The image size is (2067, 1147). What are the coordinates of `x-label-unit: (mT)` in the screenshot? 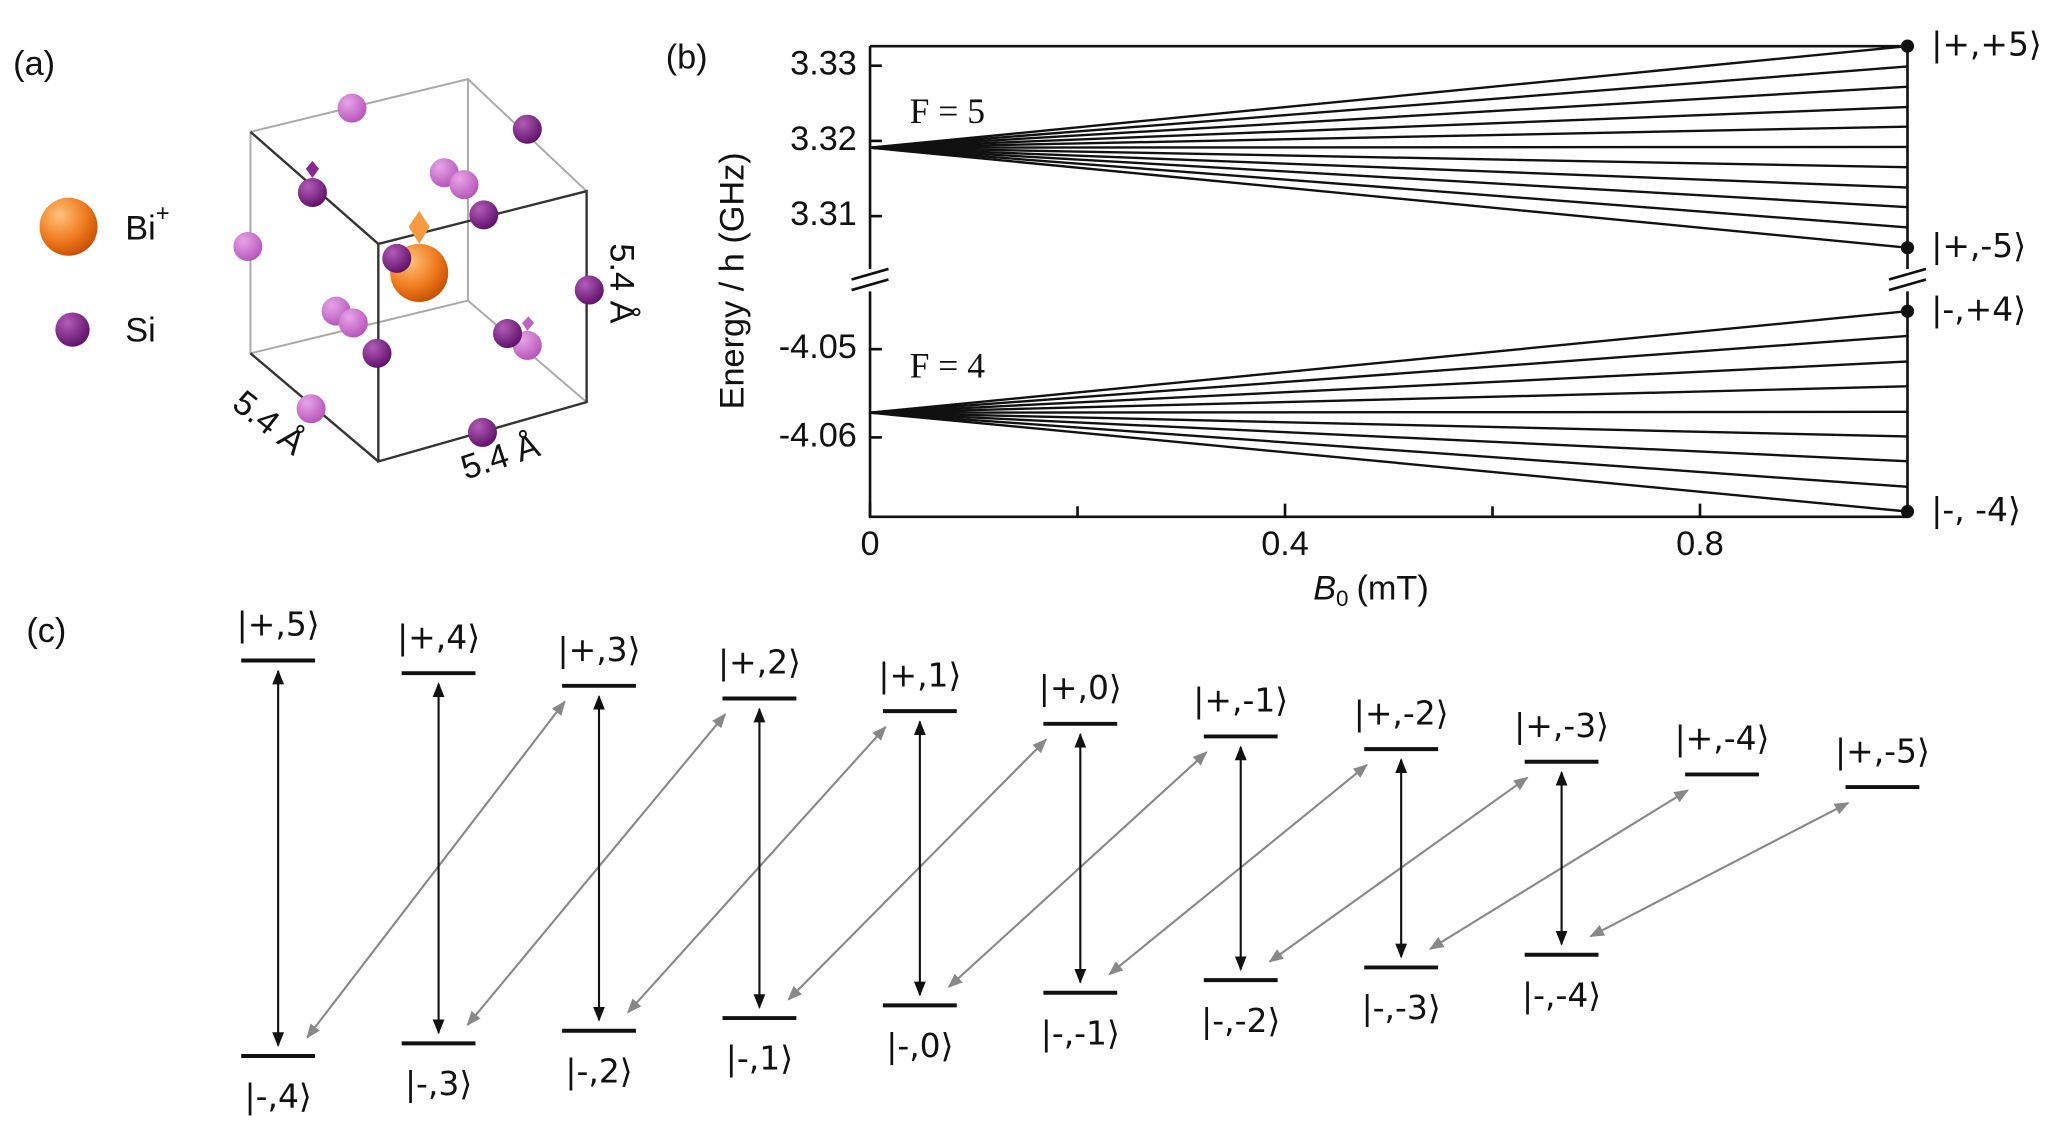 It's located at (1392, 589).